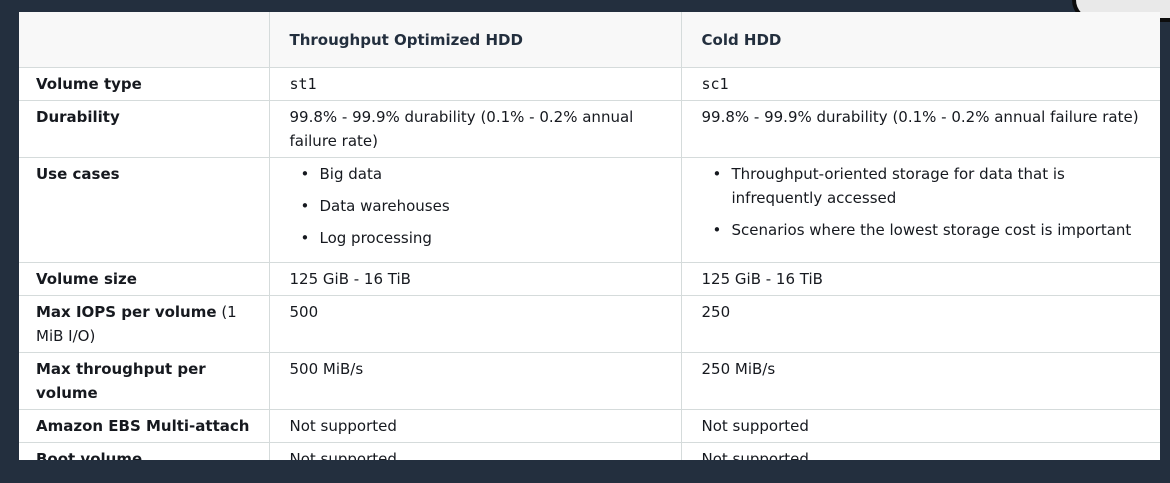 The width and height of the screenshot is (1170, 483). Describe the element at coordinates (144, 425) in the screenshot. I see `row-label-multi-attach: Amazon EBS Multi-attach` at that location.